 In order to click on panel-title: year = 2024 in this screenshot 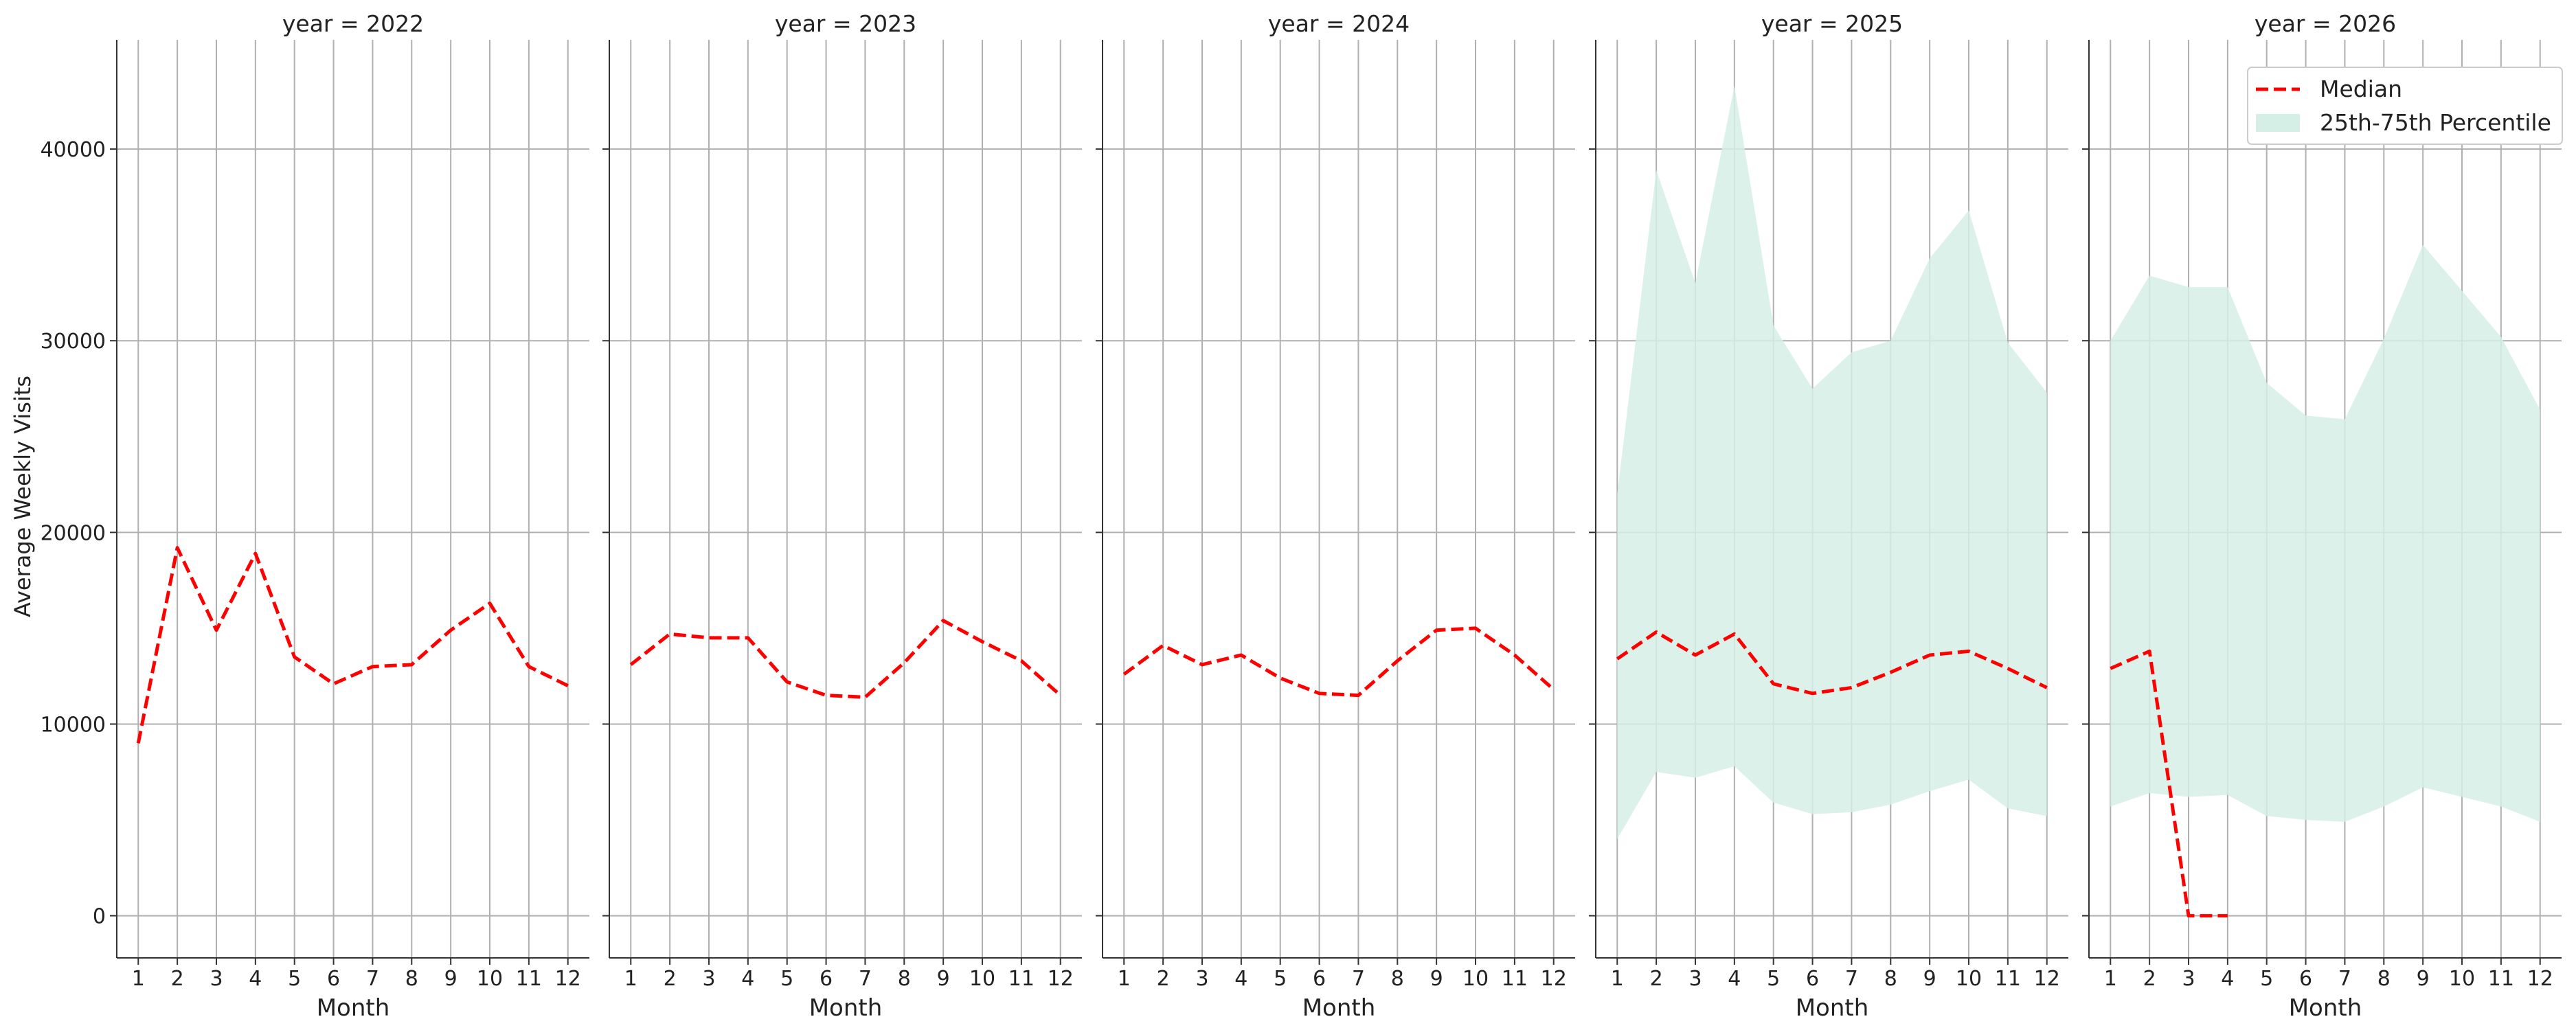, I will do `click(1339, 23)`.